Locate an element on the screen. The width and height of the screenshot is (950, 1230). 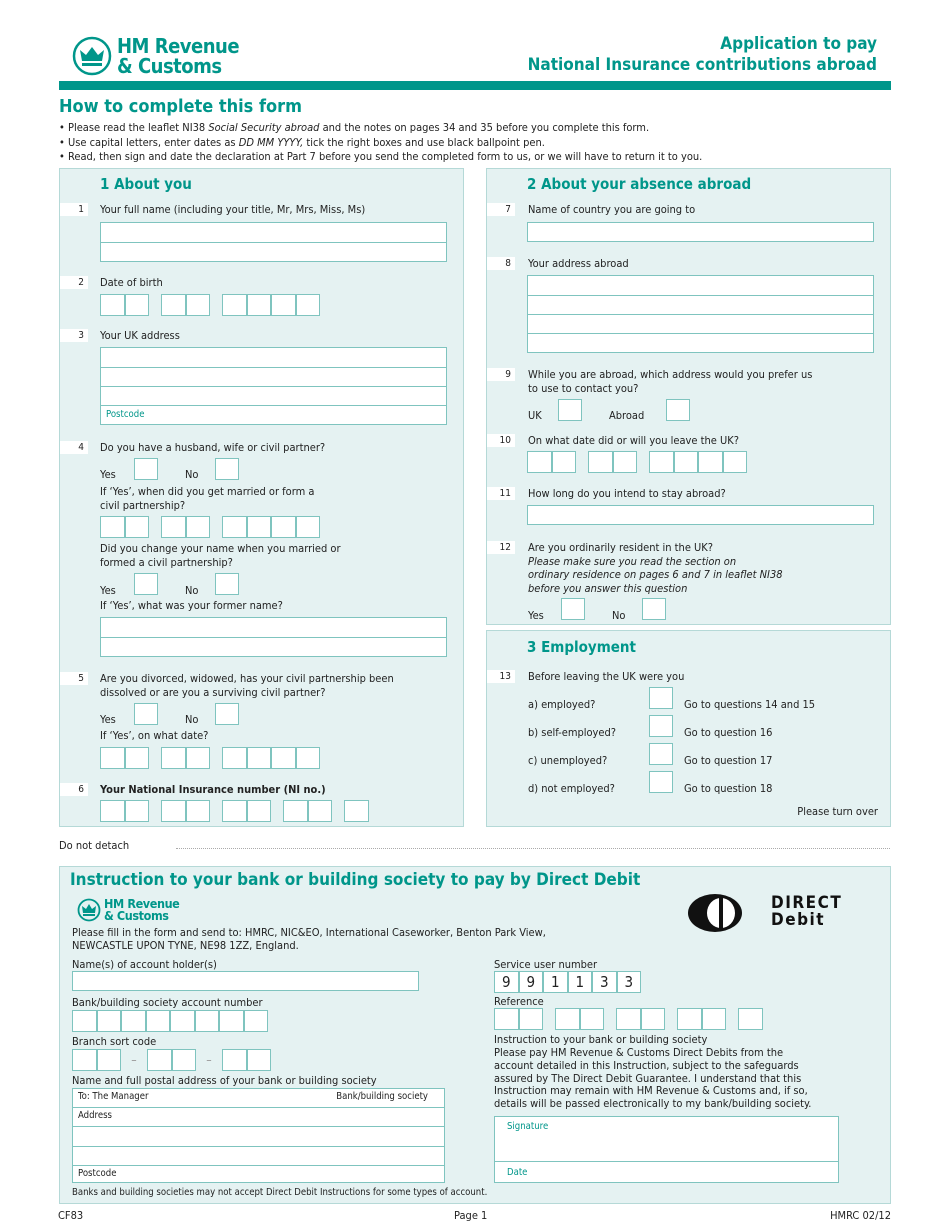
partner-no-checkbox is located at coordinates (227, 469).